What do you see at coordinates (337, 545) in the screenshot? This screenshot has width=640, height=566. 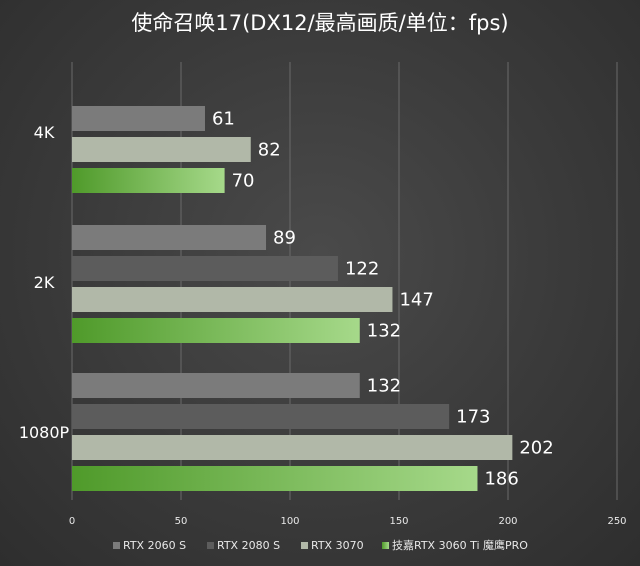 I see `legend-label: RTX 3070` at bounding box center [337, 545].